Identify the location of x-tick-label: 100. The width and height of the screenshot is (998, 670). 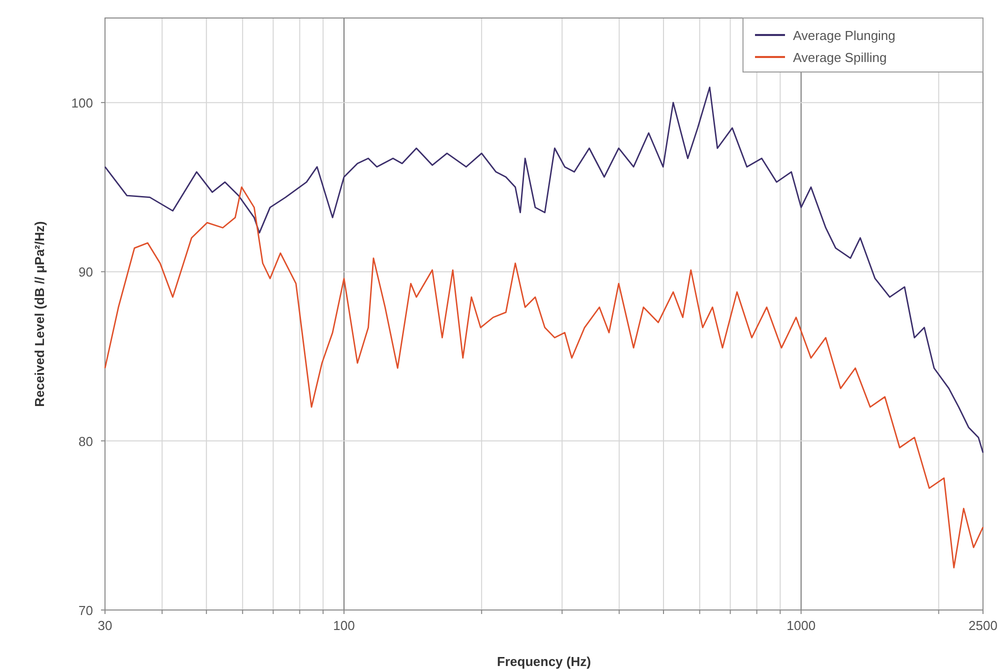
(344, 625).